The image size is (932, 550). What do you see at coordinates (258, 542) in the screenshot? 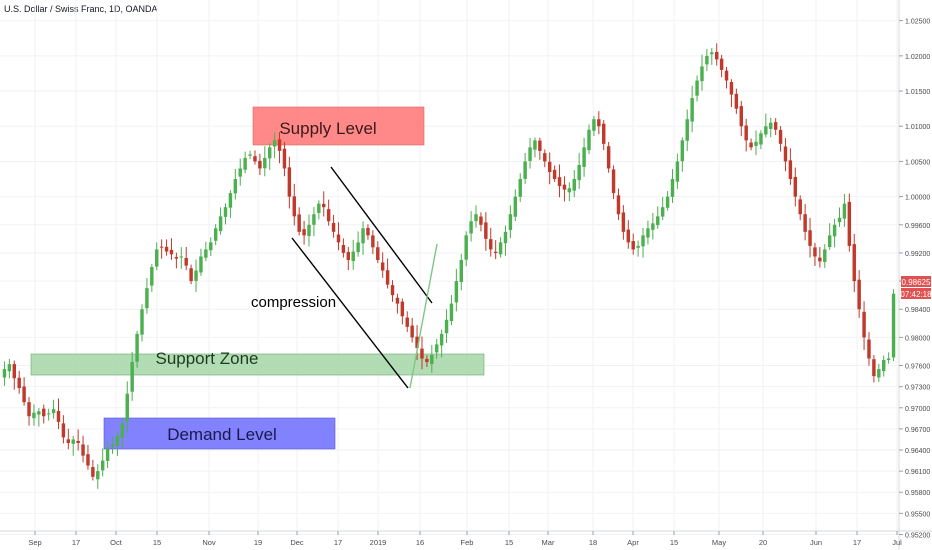
I see `time-tick-label: 19` at bounding box center [258, 542].